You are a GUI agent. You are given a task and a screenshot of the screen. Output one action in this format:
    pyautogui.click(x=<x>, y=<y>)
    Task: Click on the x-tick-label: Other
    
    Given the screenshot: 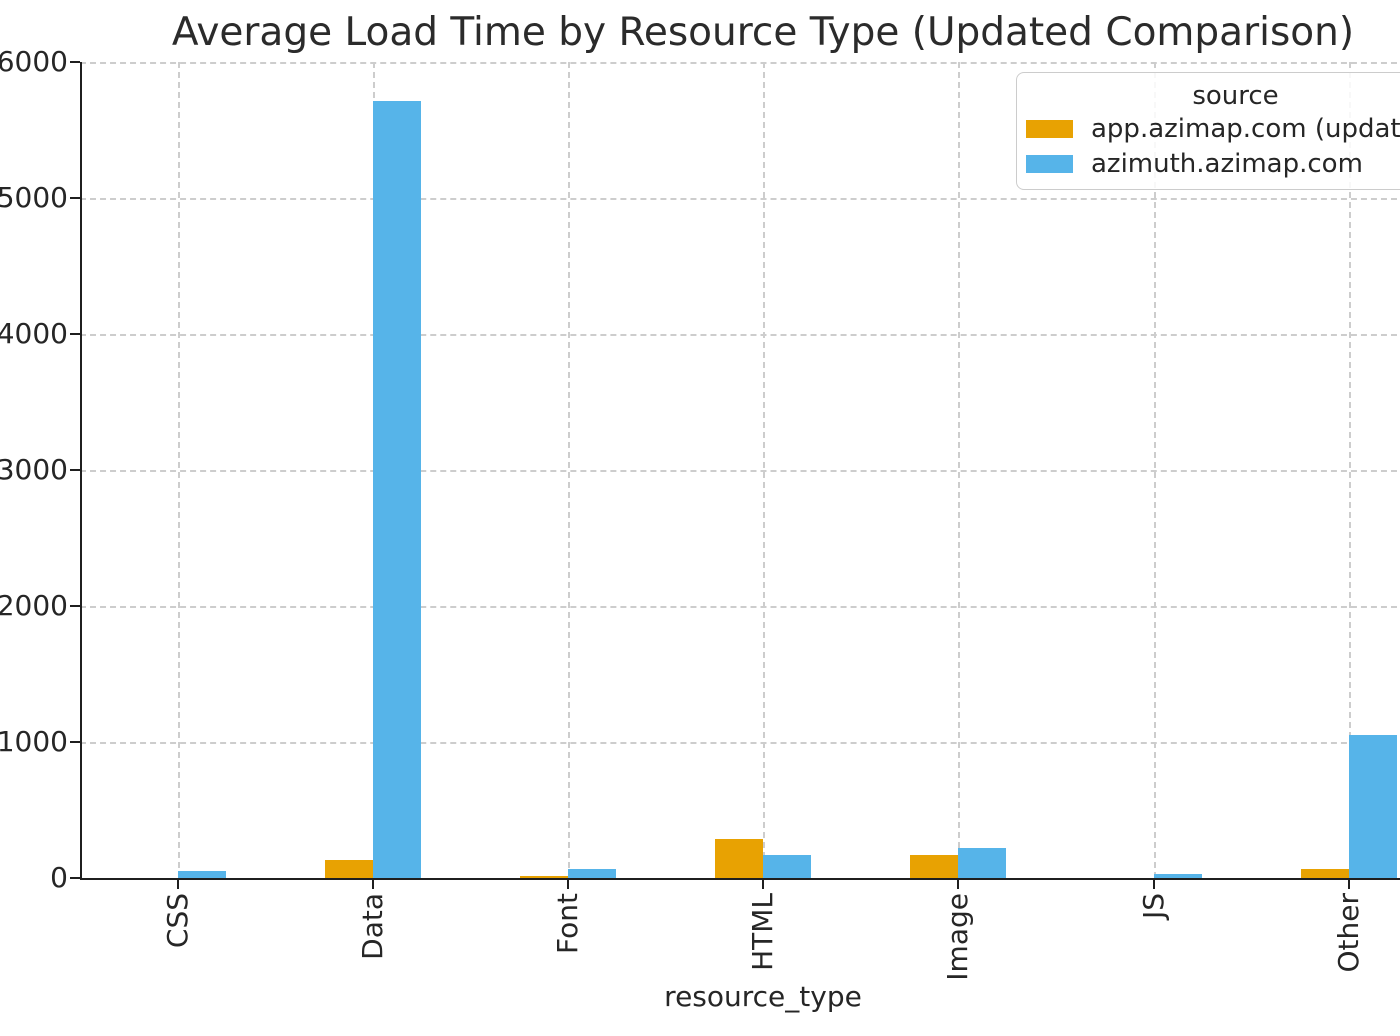 What is the action you would take?
    pyautogui.click(x=1348, y=933)
    